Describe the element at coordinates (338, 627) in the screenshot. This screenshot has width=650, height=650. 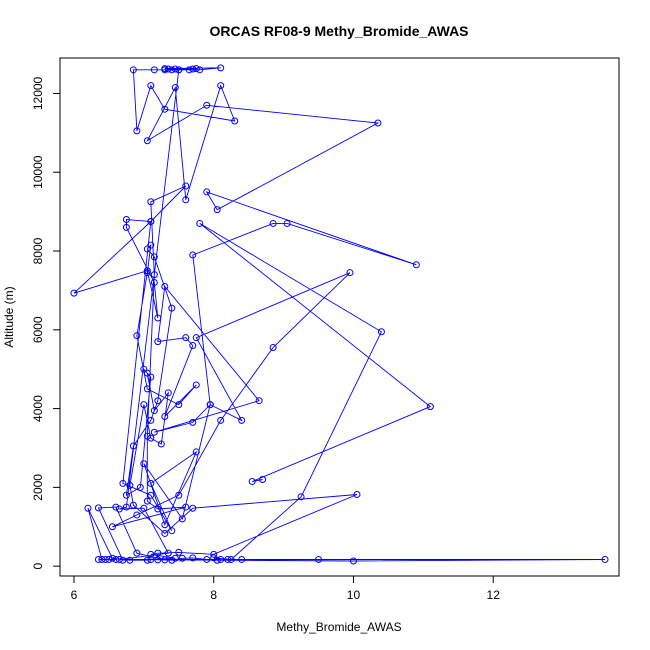
I see `x-axis-label: Methy_Bromide_AWAS` at that location.